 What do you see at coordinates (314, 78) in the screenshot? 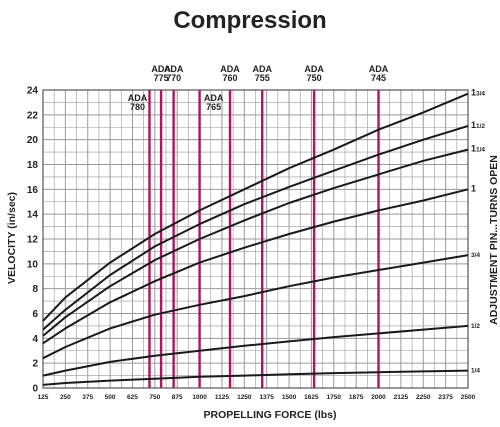
I see `ada-model-750: 750` at bounding box center [314, 78].